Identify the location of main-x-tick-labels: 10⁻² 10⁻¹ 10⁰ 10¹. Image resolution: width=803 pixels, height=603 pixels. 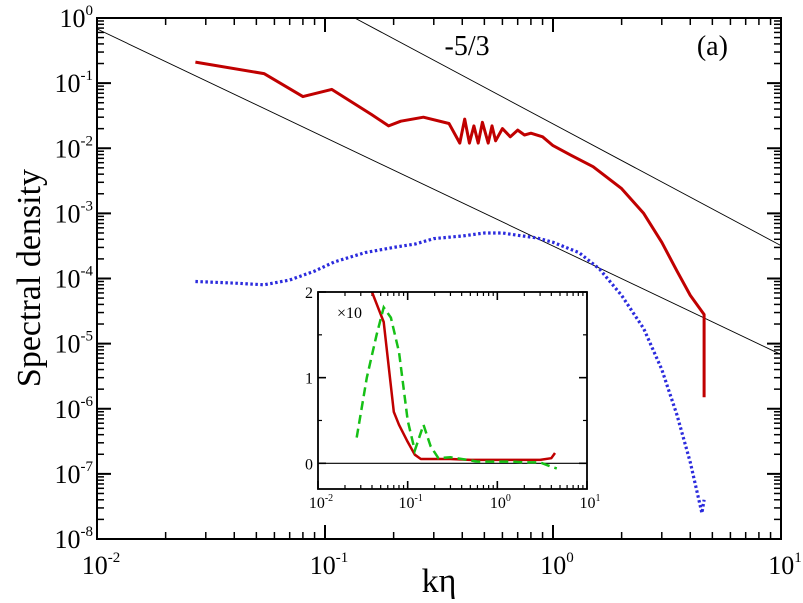
(442, 565).